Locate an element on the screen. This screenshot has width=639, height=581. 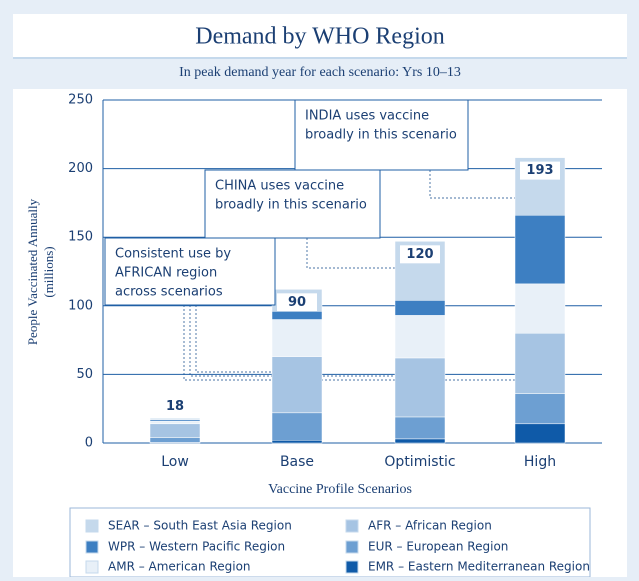
callout-text: AFRICAN region is located at coordinates (166, 273).